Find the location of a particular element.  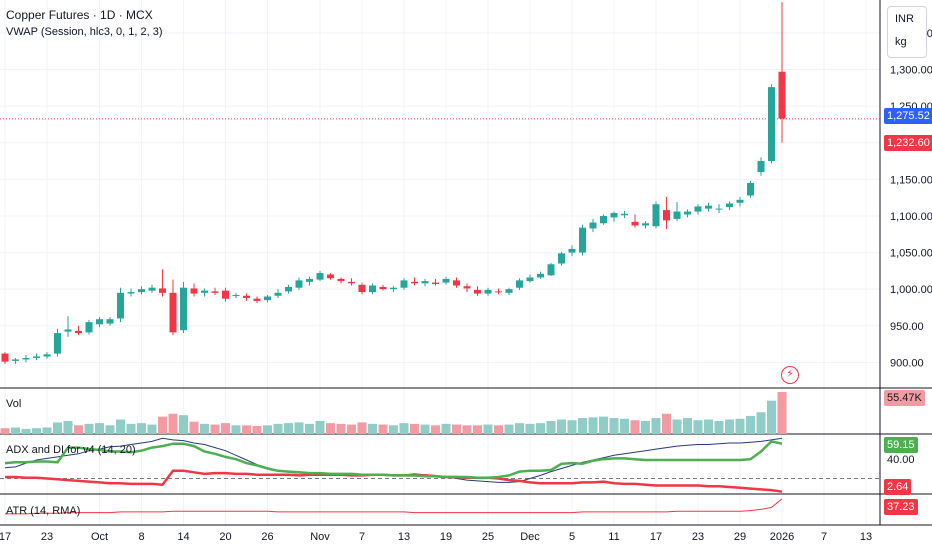

unit-selector: INR kg is located at coordinates (907, 32).